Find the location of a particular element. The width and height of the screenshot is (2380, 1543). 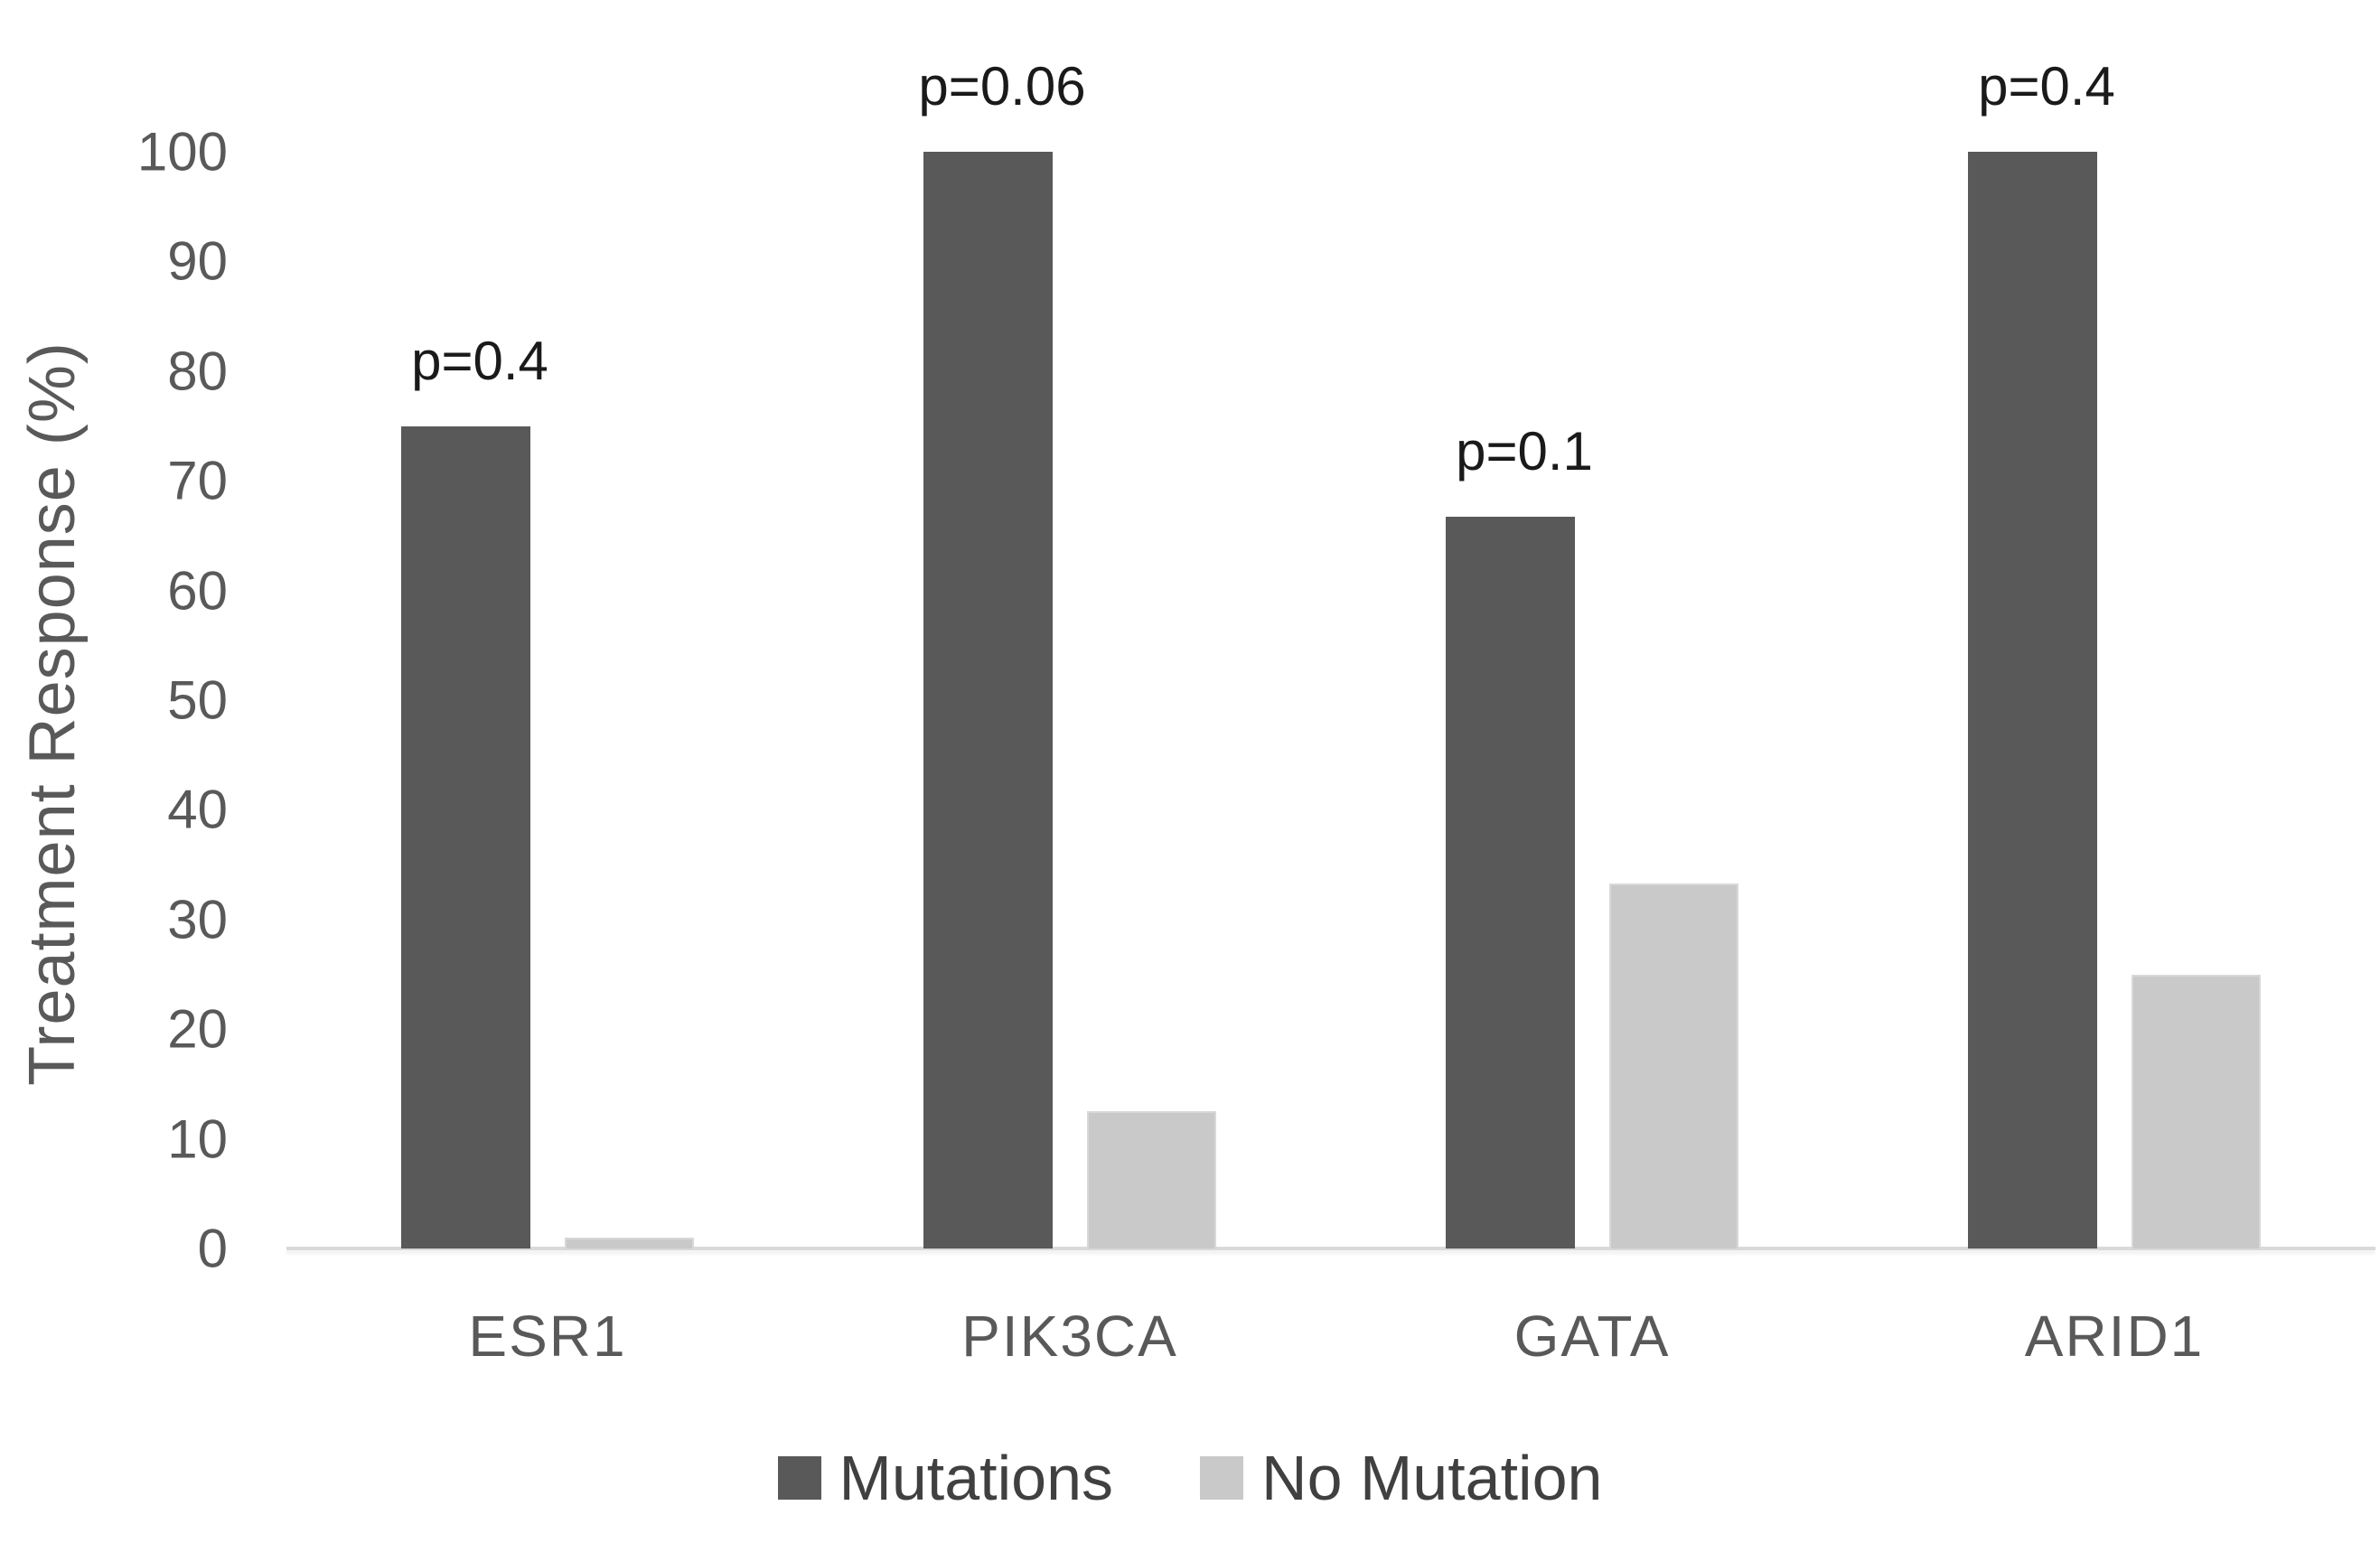

y-tick-60: 60 is located at coordinates (197, 591).